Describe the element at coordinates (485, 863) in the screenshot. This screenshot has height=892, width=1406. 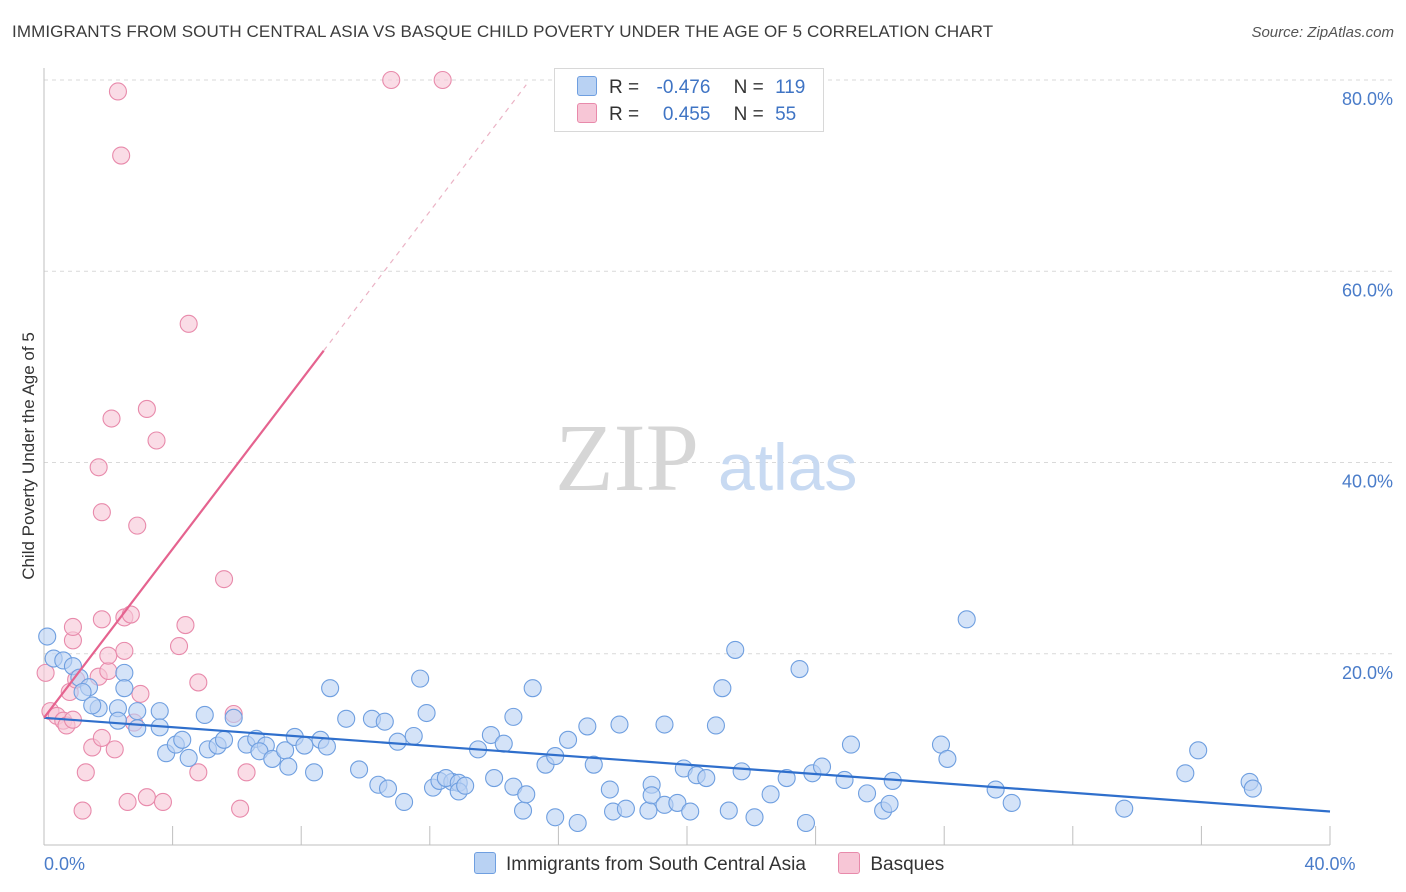
I see `legend-swatch-blue` at that location.